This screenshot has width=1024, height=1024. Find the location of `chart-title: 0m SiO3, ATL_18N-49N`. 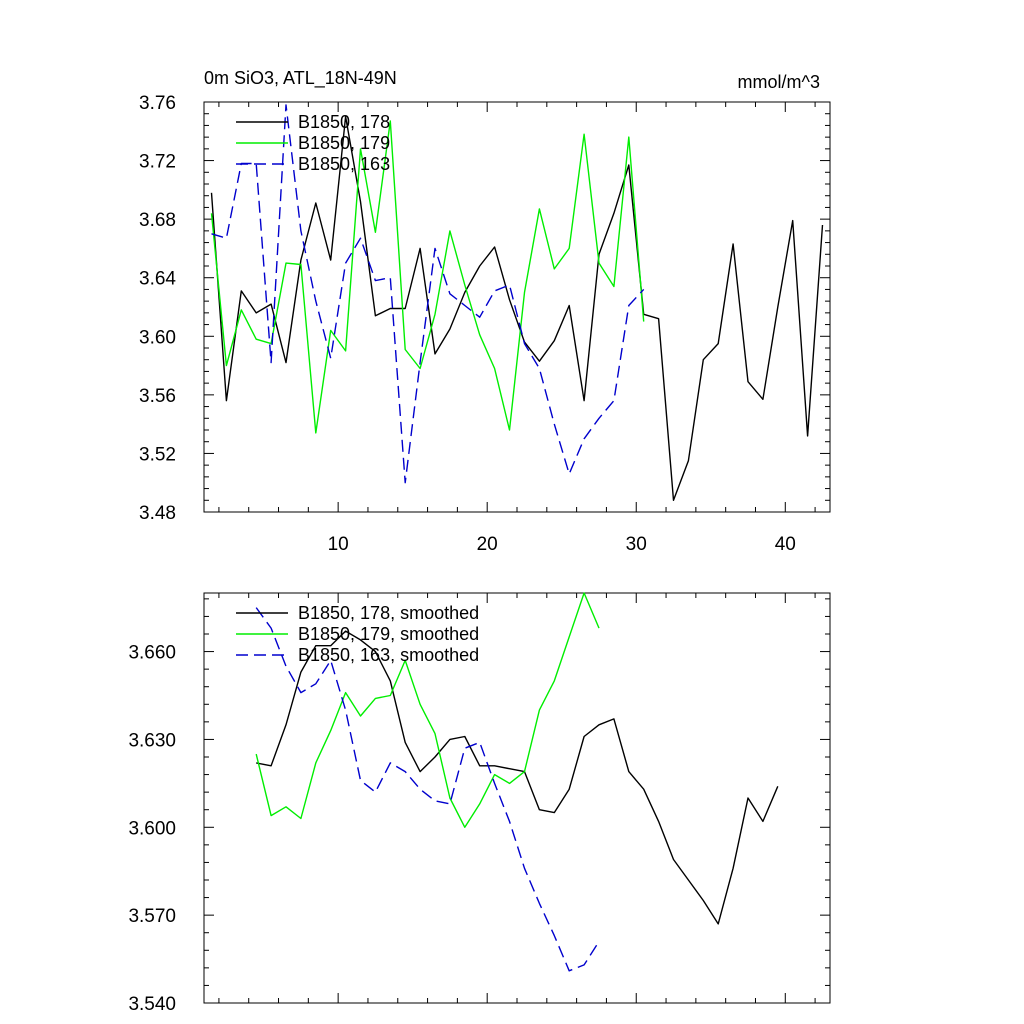

chart-title: 0m SiO3, ATL_18N-49N is located at coordinates (300, 78).